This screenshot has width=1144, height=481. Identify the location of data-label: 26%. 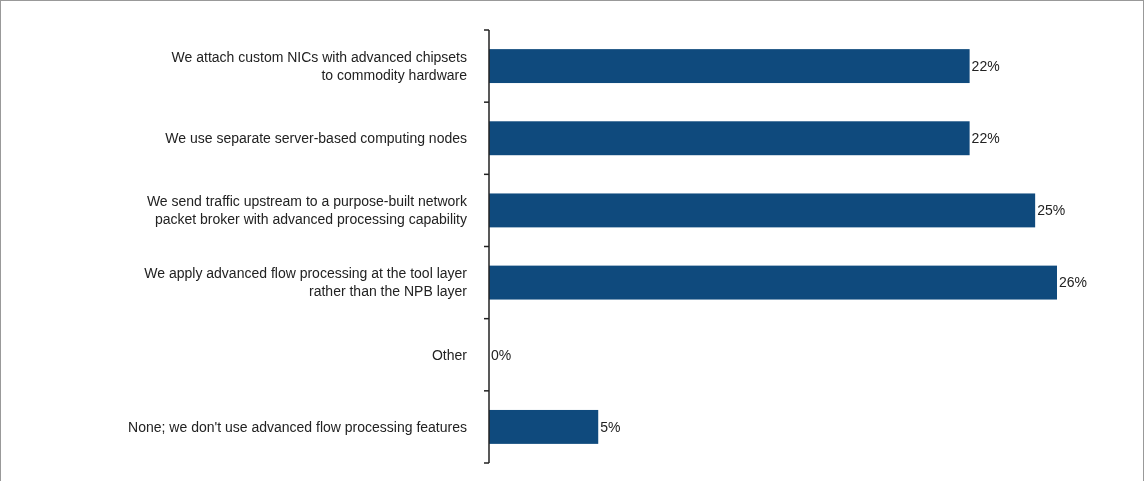
(1073, 282).